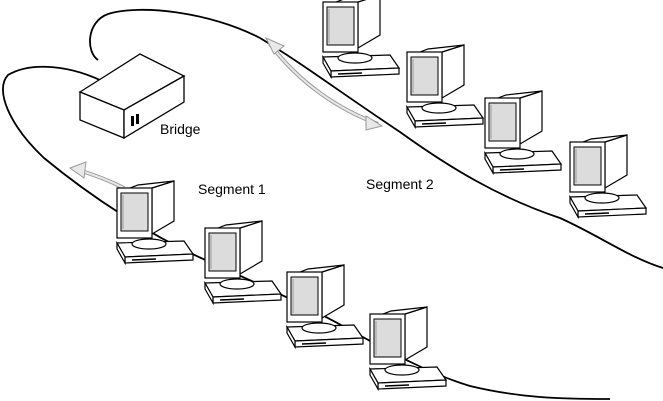 The height and width of the screenshot is (401, 663). I want to click on traffic-arrow-icon, so click(324, 84).